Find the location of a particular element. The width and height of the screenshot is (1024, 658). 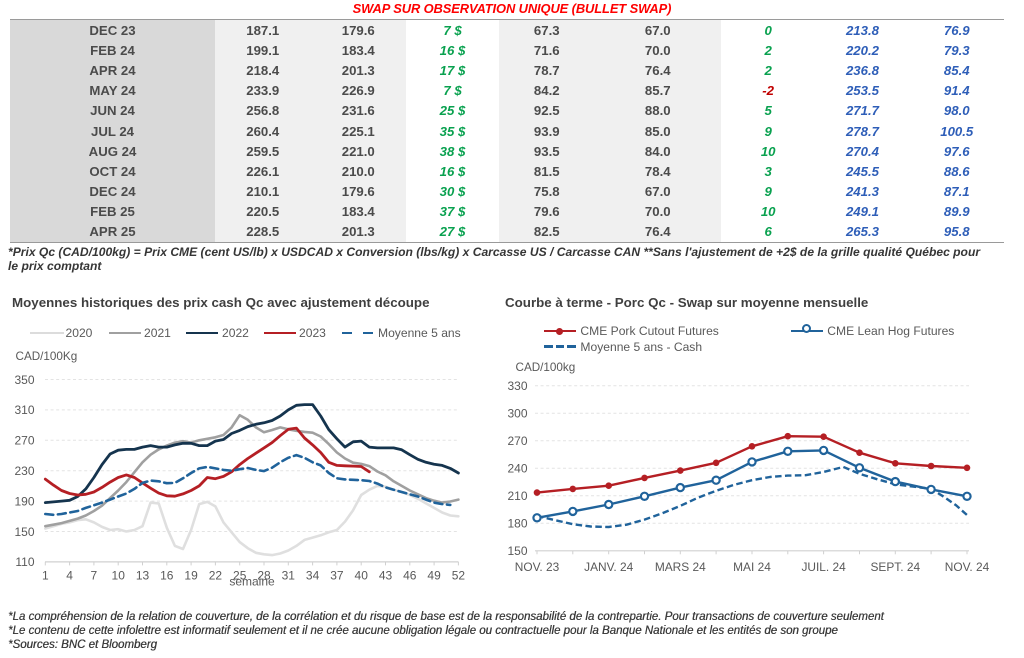

svg-text: JUIL. 24 is located at coordinates (823, 567).